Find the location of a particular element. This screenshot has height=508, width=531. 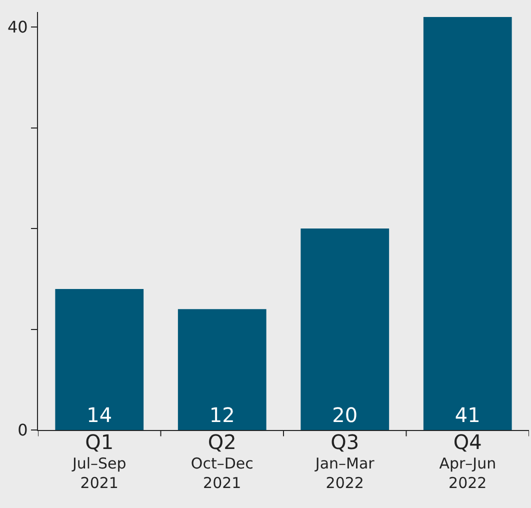

x-tick-label: Q1 Jul–Sep 2021 is located at coordinates (98, 461).